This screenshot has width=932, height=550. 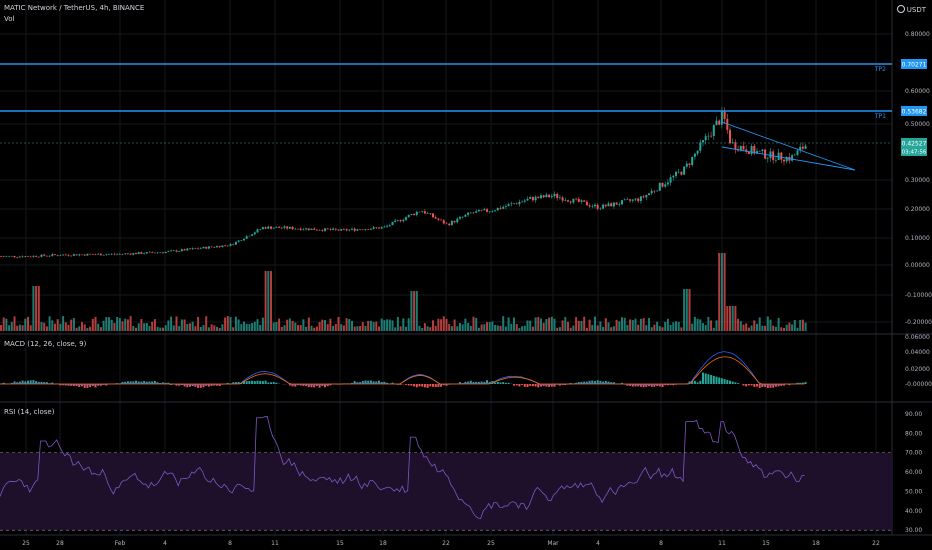 What do you see at coordinates (26, 543) in the screenshot?
I see `time-tick-label: 25` at bounding box center [26, 543].